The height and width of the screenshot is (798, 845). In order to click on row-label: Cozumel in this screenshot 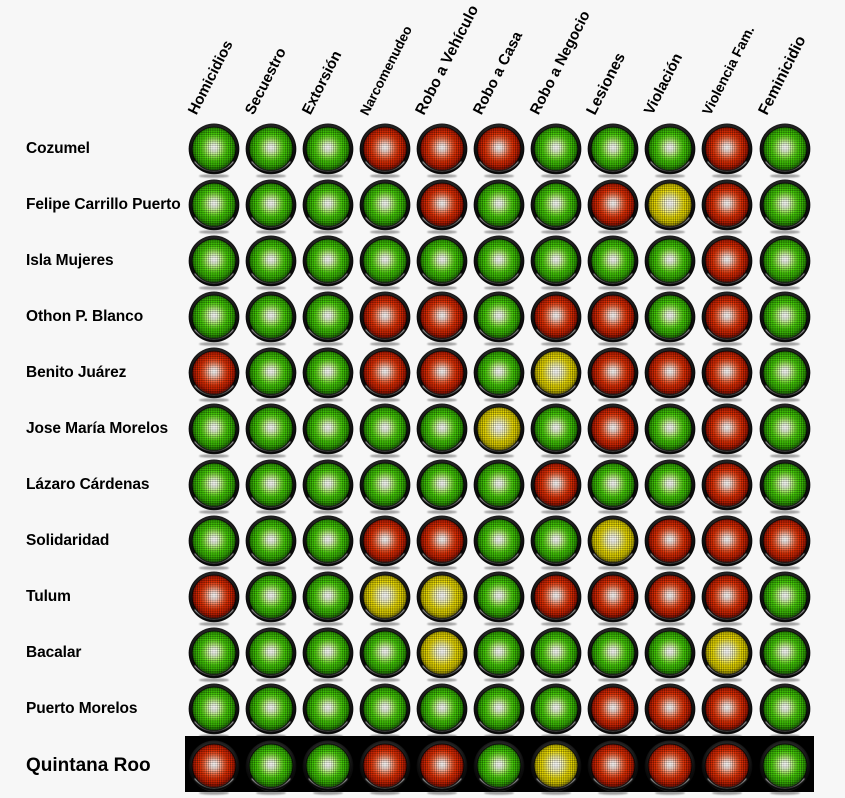, I will do `click(58, 148)`.